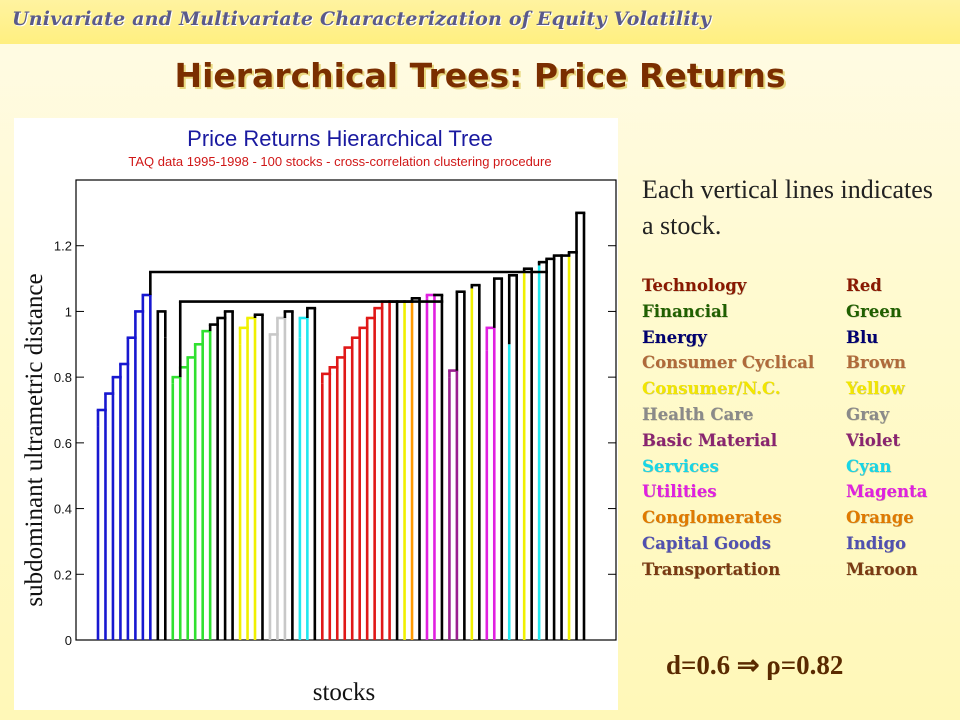 The height and width of the screenshot is (720, 960). Describe the element at coordinates (685, 311) in the screenshot. I see `legend-sector-label: Financial` at that location.